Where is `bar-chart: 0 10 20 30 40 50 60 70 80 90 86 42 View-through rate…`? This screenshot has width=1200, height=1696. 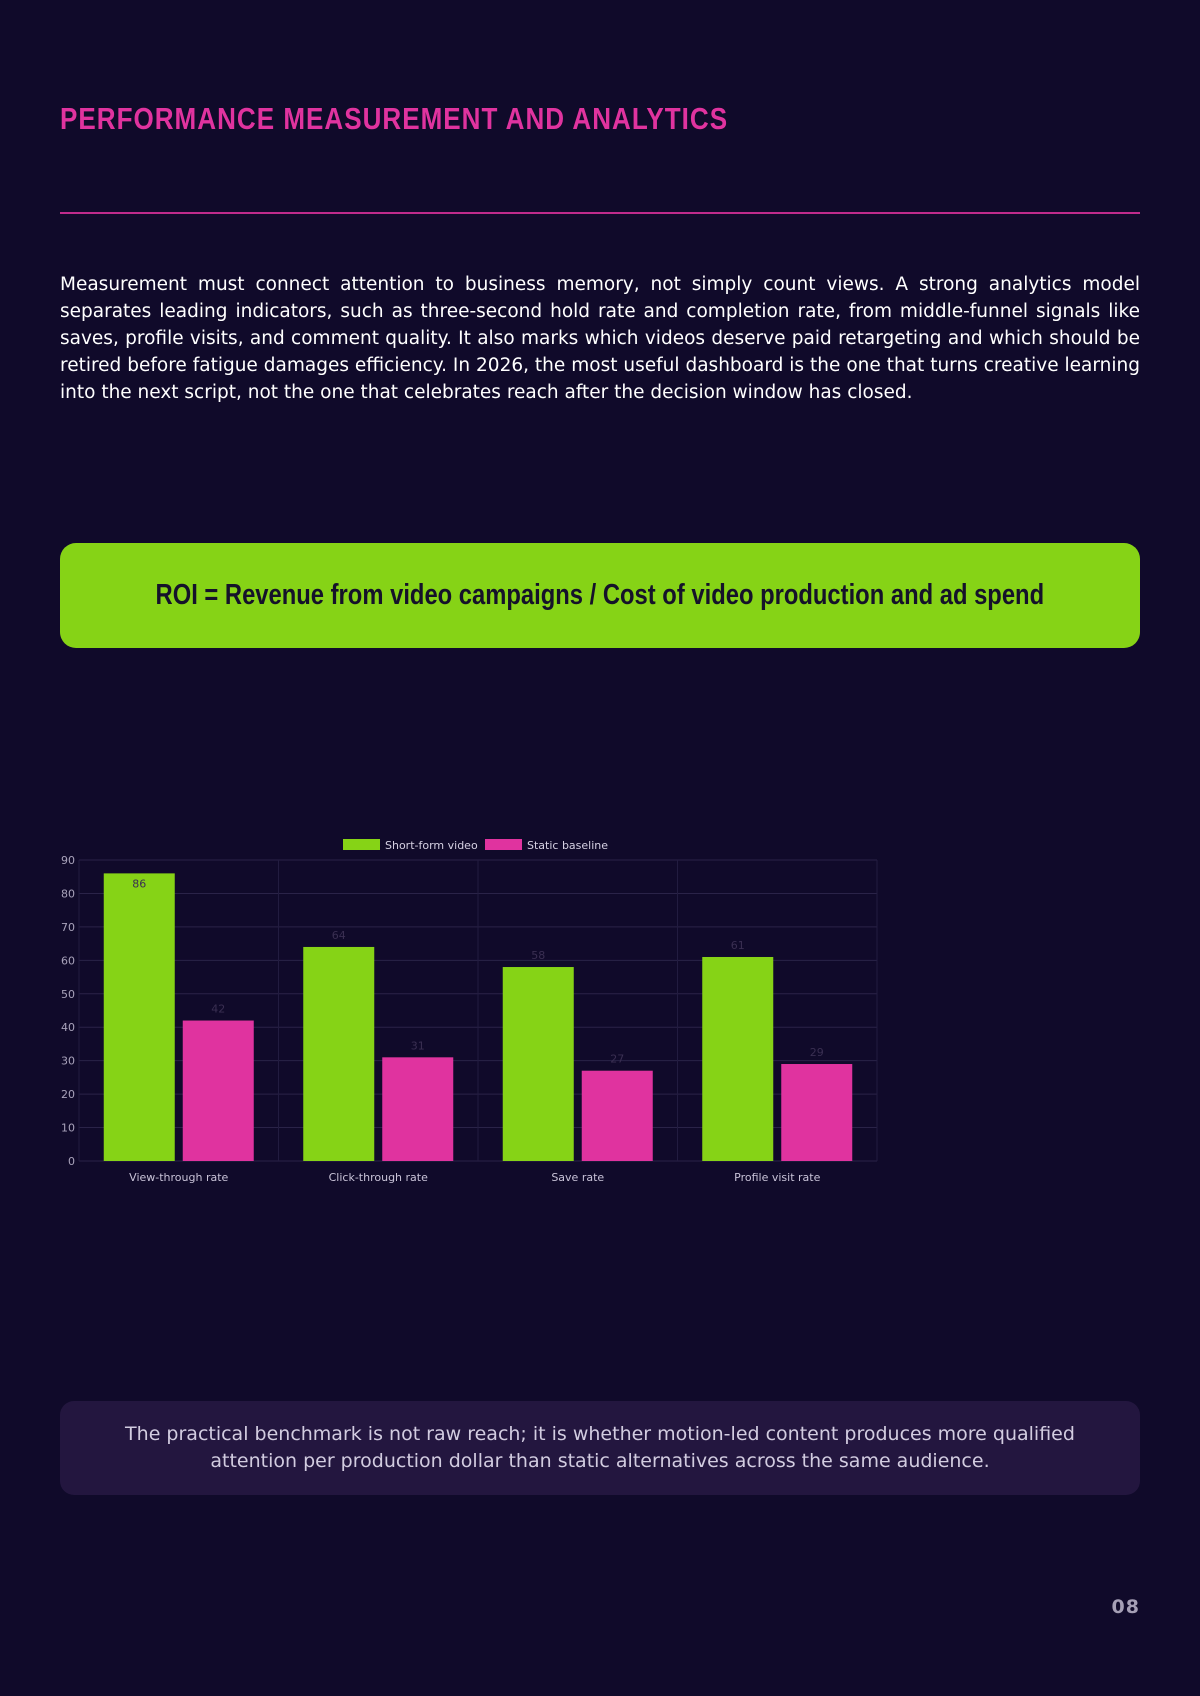
bar-chart: 0 10 20 30 40 50 60 70 80 90 86 42 View-through rate… is located at coordinates (469, 1011).